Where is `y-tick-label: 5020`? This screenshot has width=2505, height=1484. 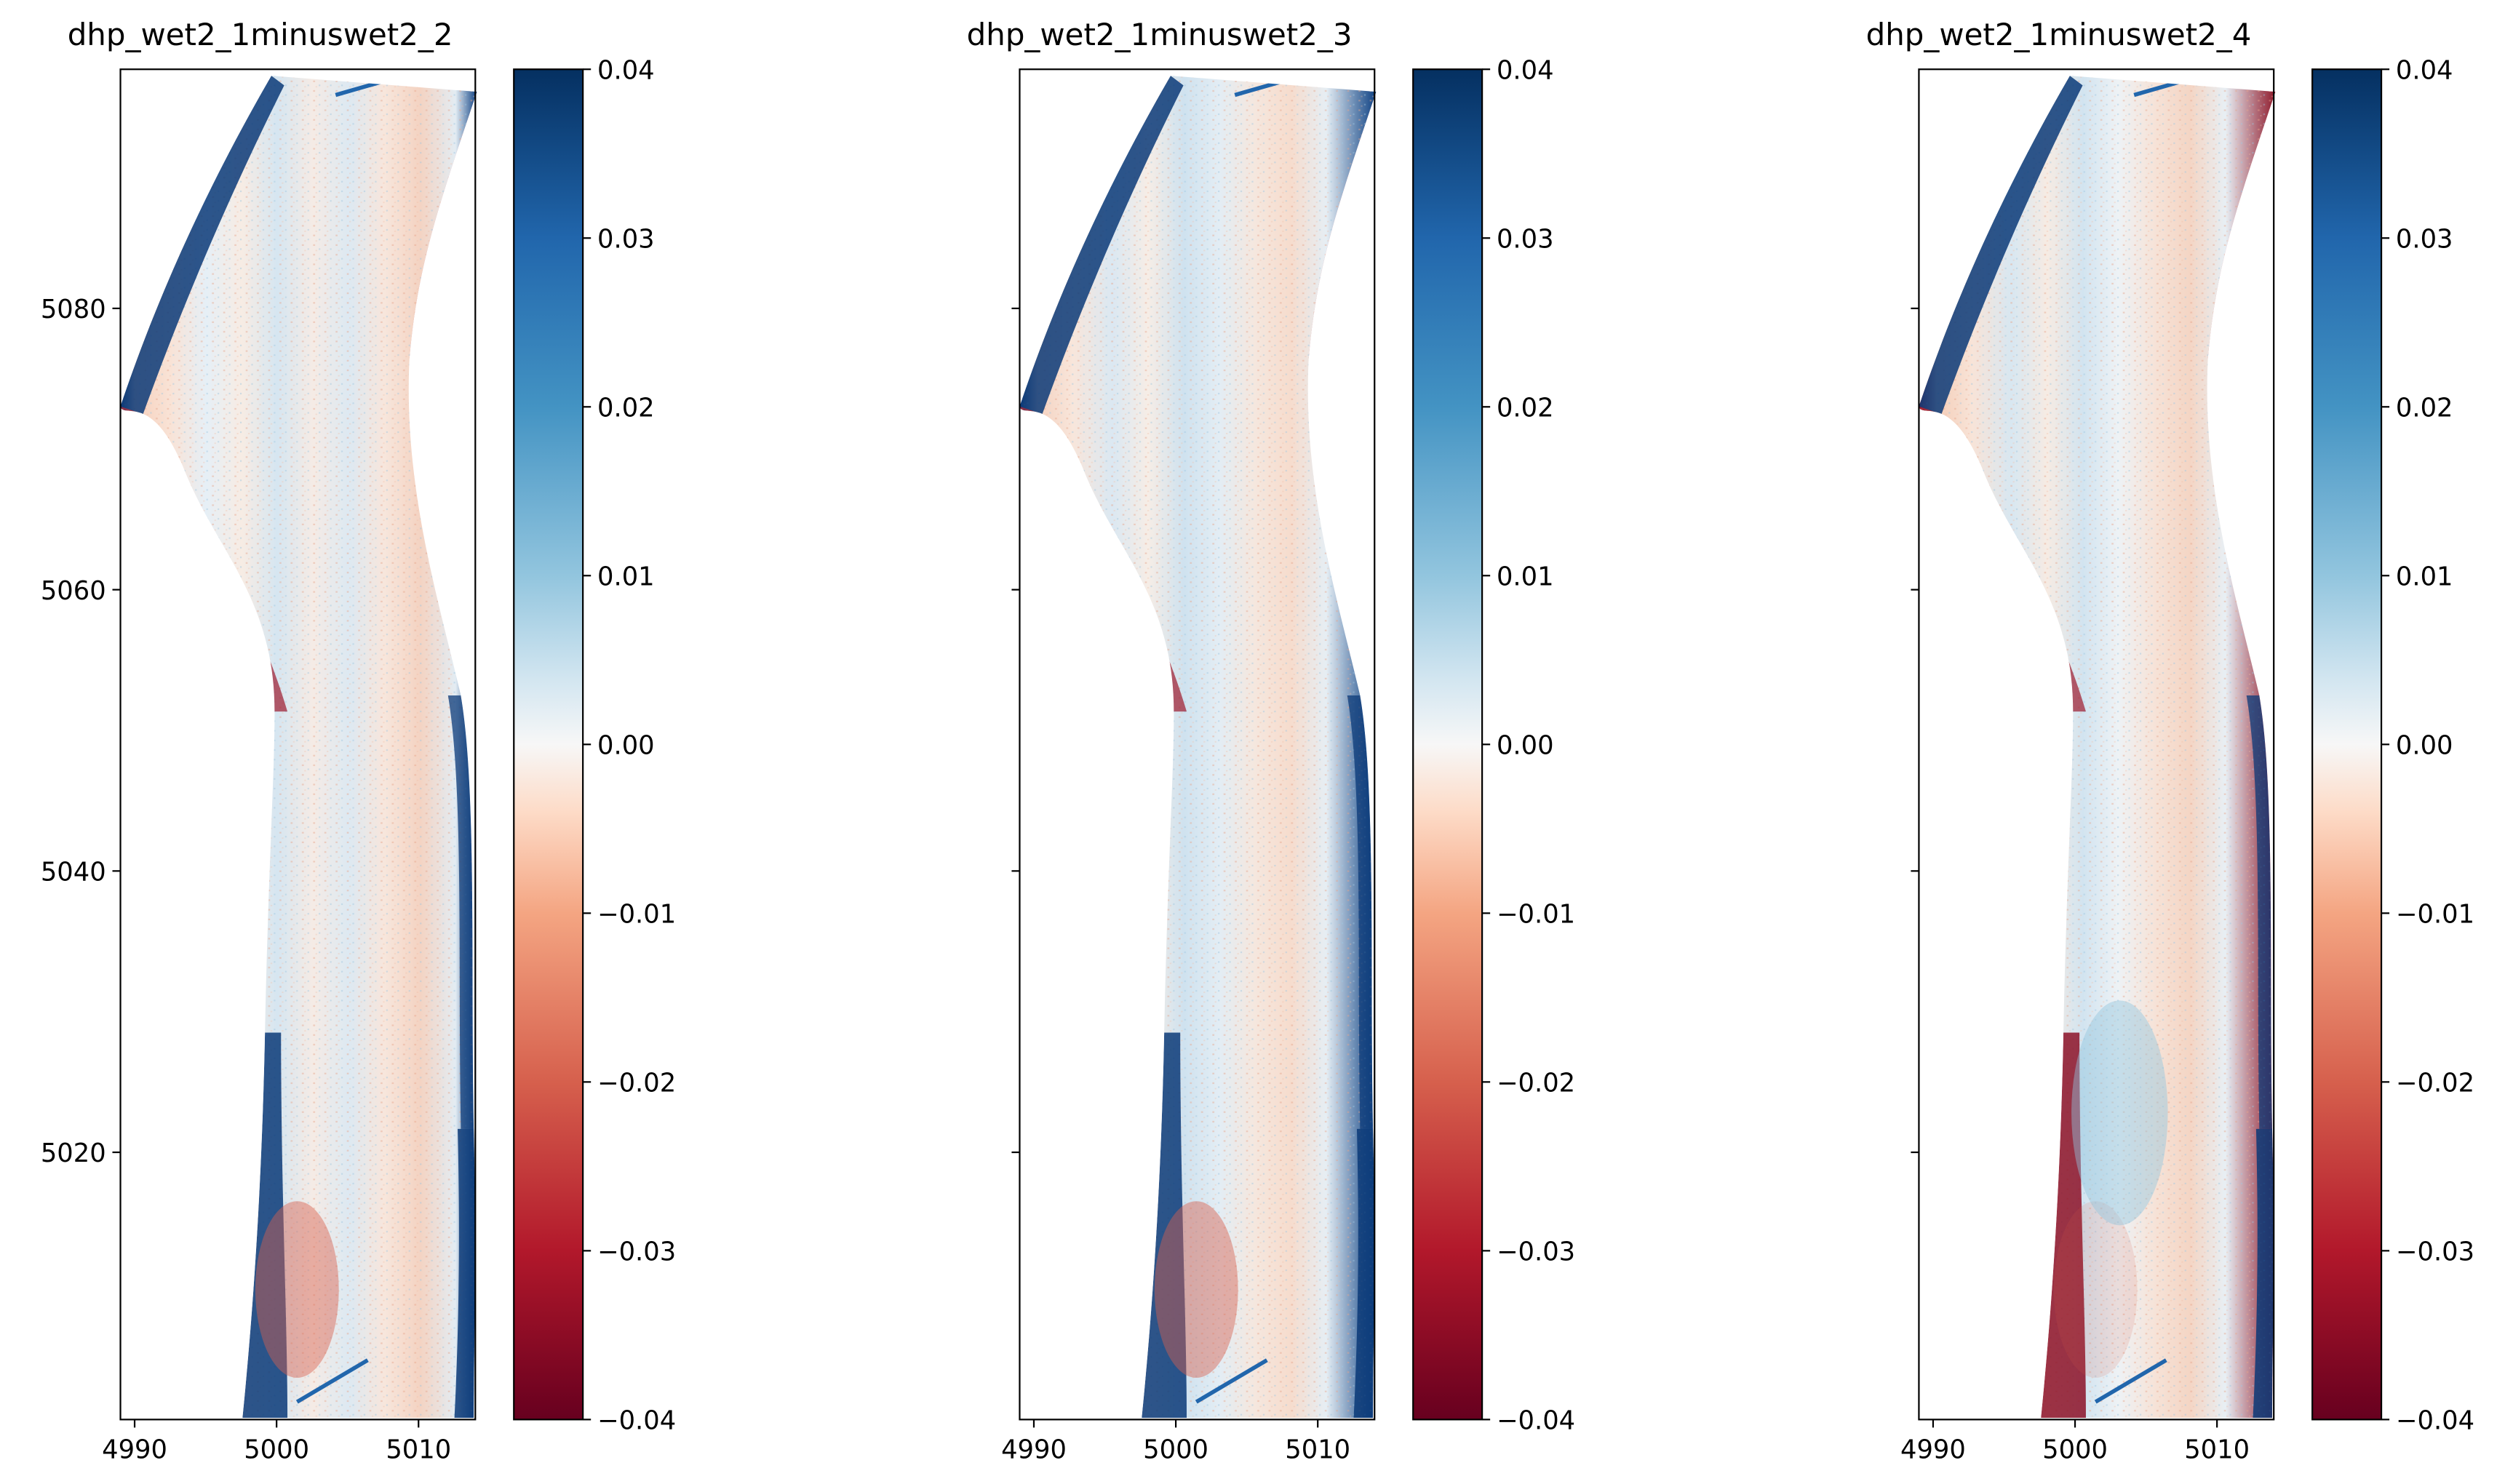 y-tick-label: 5020 is located at coordinates (73, 1153).